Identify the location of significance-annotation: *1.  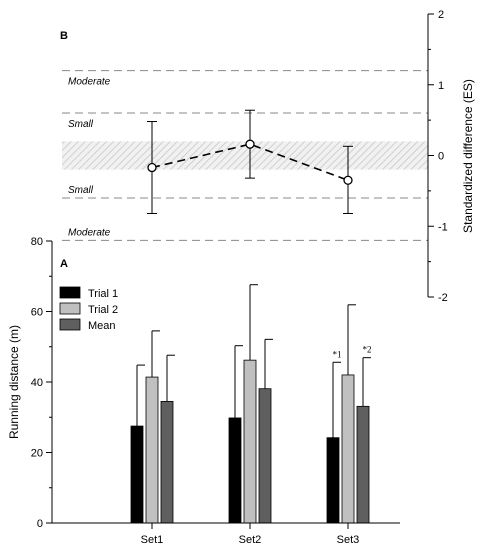
(337, 354).